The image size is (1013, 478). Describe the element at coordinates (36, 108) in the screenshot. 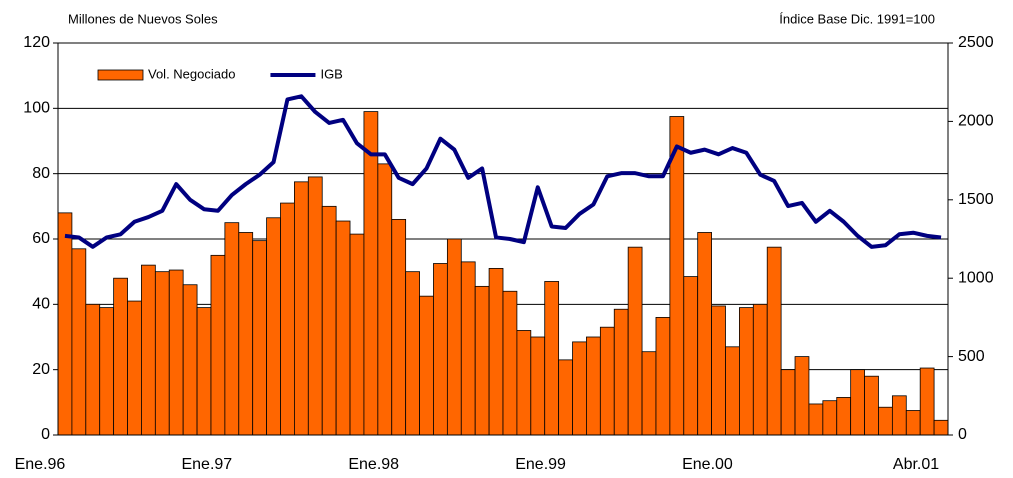

I see `y-tick-label: 100` at that location.